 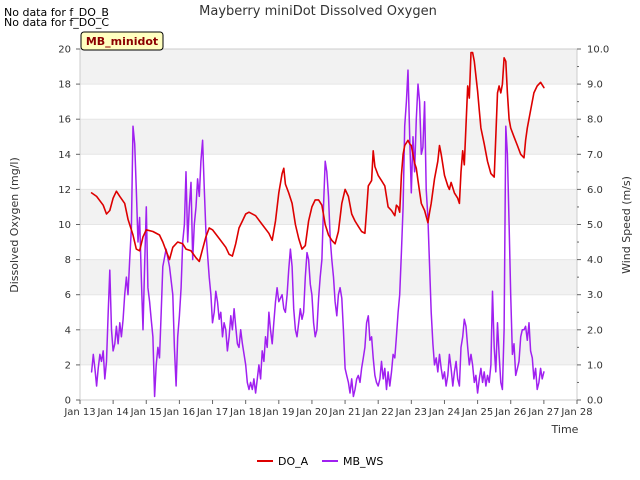 What do you see at coordinates (595, 295) in the screenshot?
I see `right-tick-label: 3.0` at bounding box center [595, 295].